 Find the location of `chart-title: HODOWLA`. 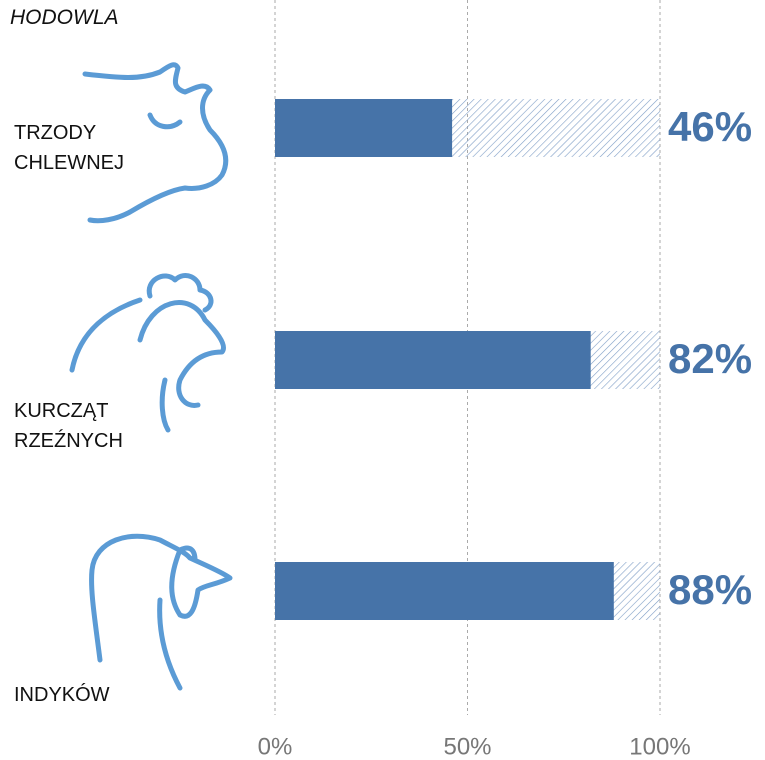

chart-title: HODOWLA is located at coordinates (64, 17).